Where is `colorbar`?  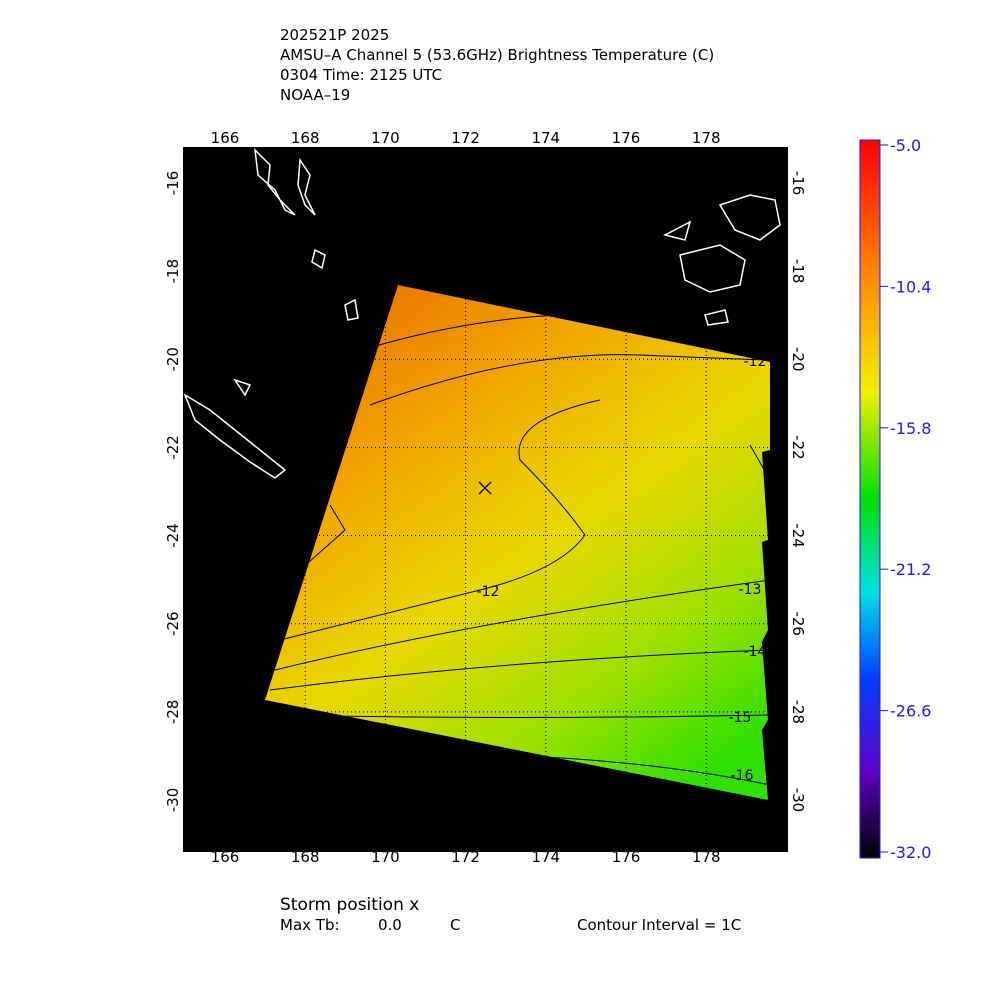 colorbar is located at coordinates (870, 499).